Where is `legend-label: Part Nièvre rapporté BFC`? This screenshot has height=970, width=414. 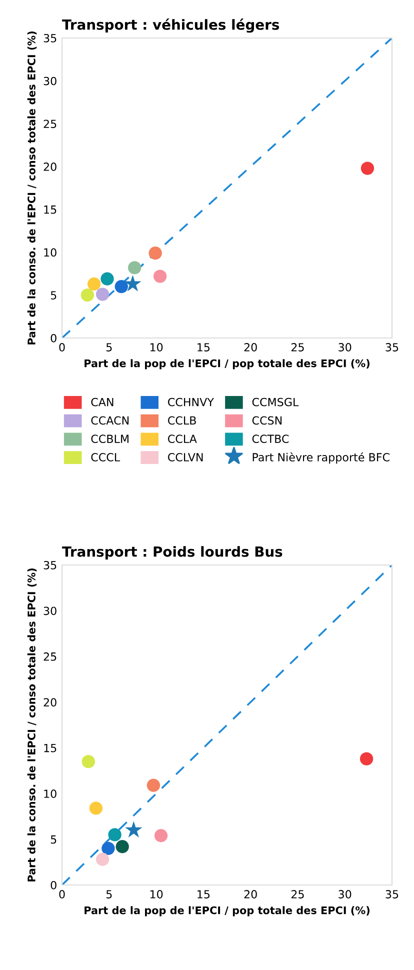
legend-label: Part Nièvre rapporté BFC is located at coordinates (321, 458).